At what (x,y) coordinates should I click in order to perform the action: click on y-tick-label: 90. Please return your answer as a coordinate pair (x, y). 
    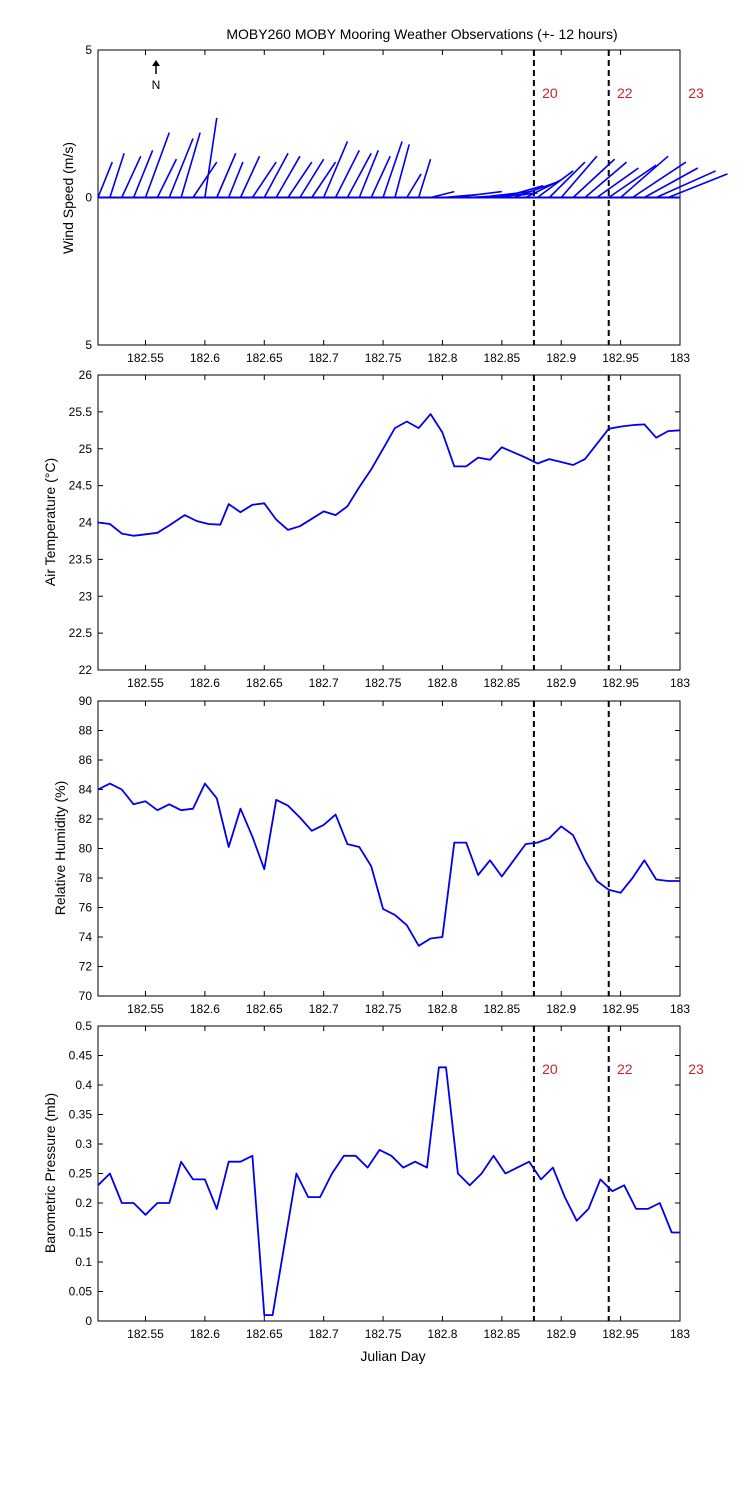
    Looking at the image, I should click on (86, 701).